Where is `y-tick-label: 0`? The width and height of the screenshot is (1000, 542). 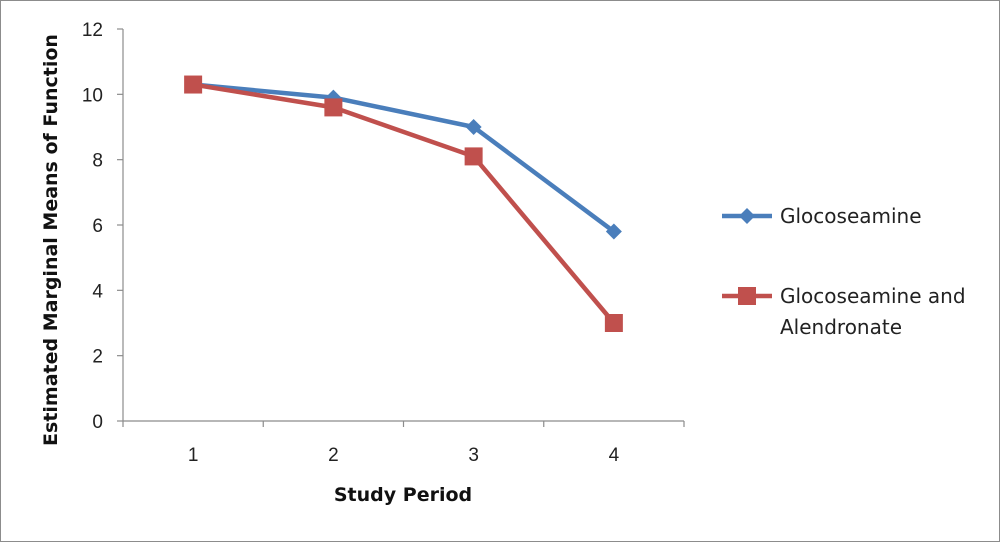 y-tick-label: 0 is located at coordinates (97, 422).